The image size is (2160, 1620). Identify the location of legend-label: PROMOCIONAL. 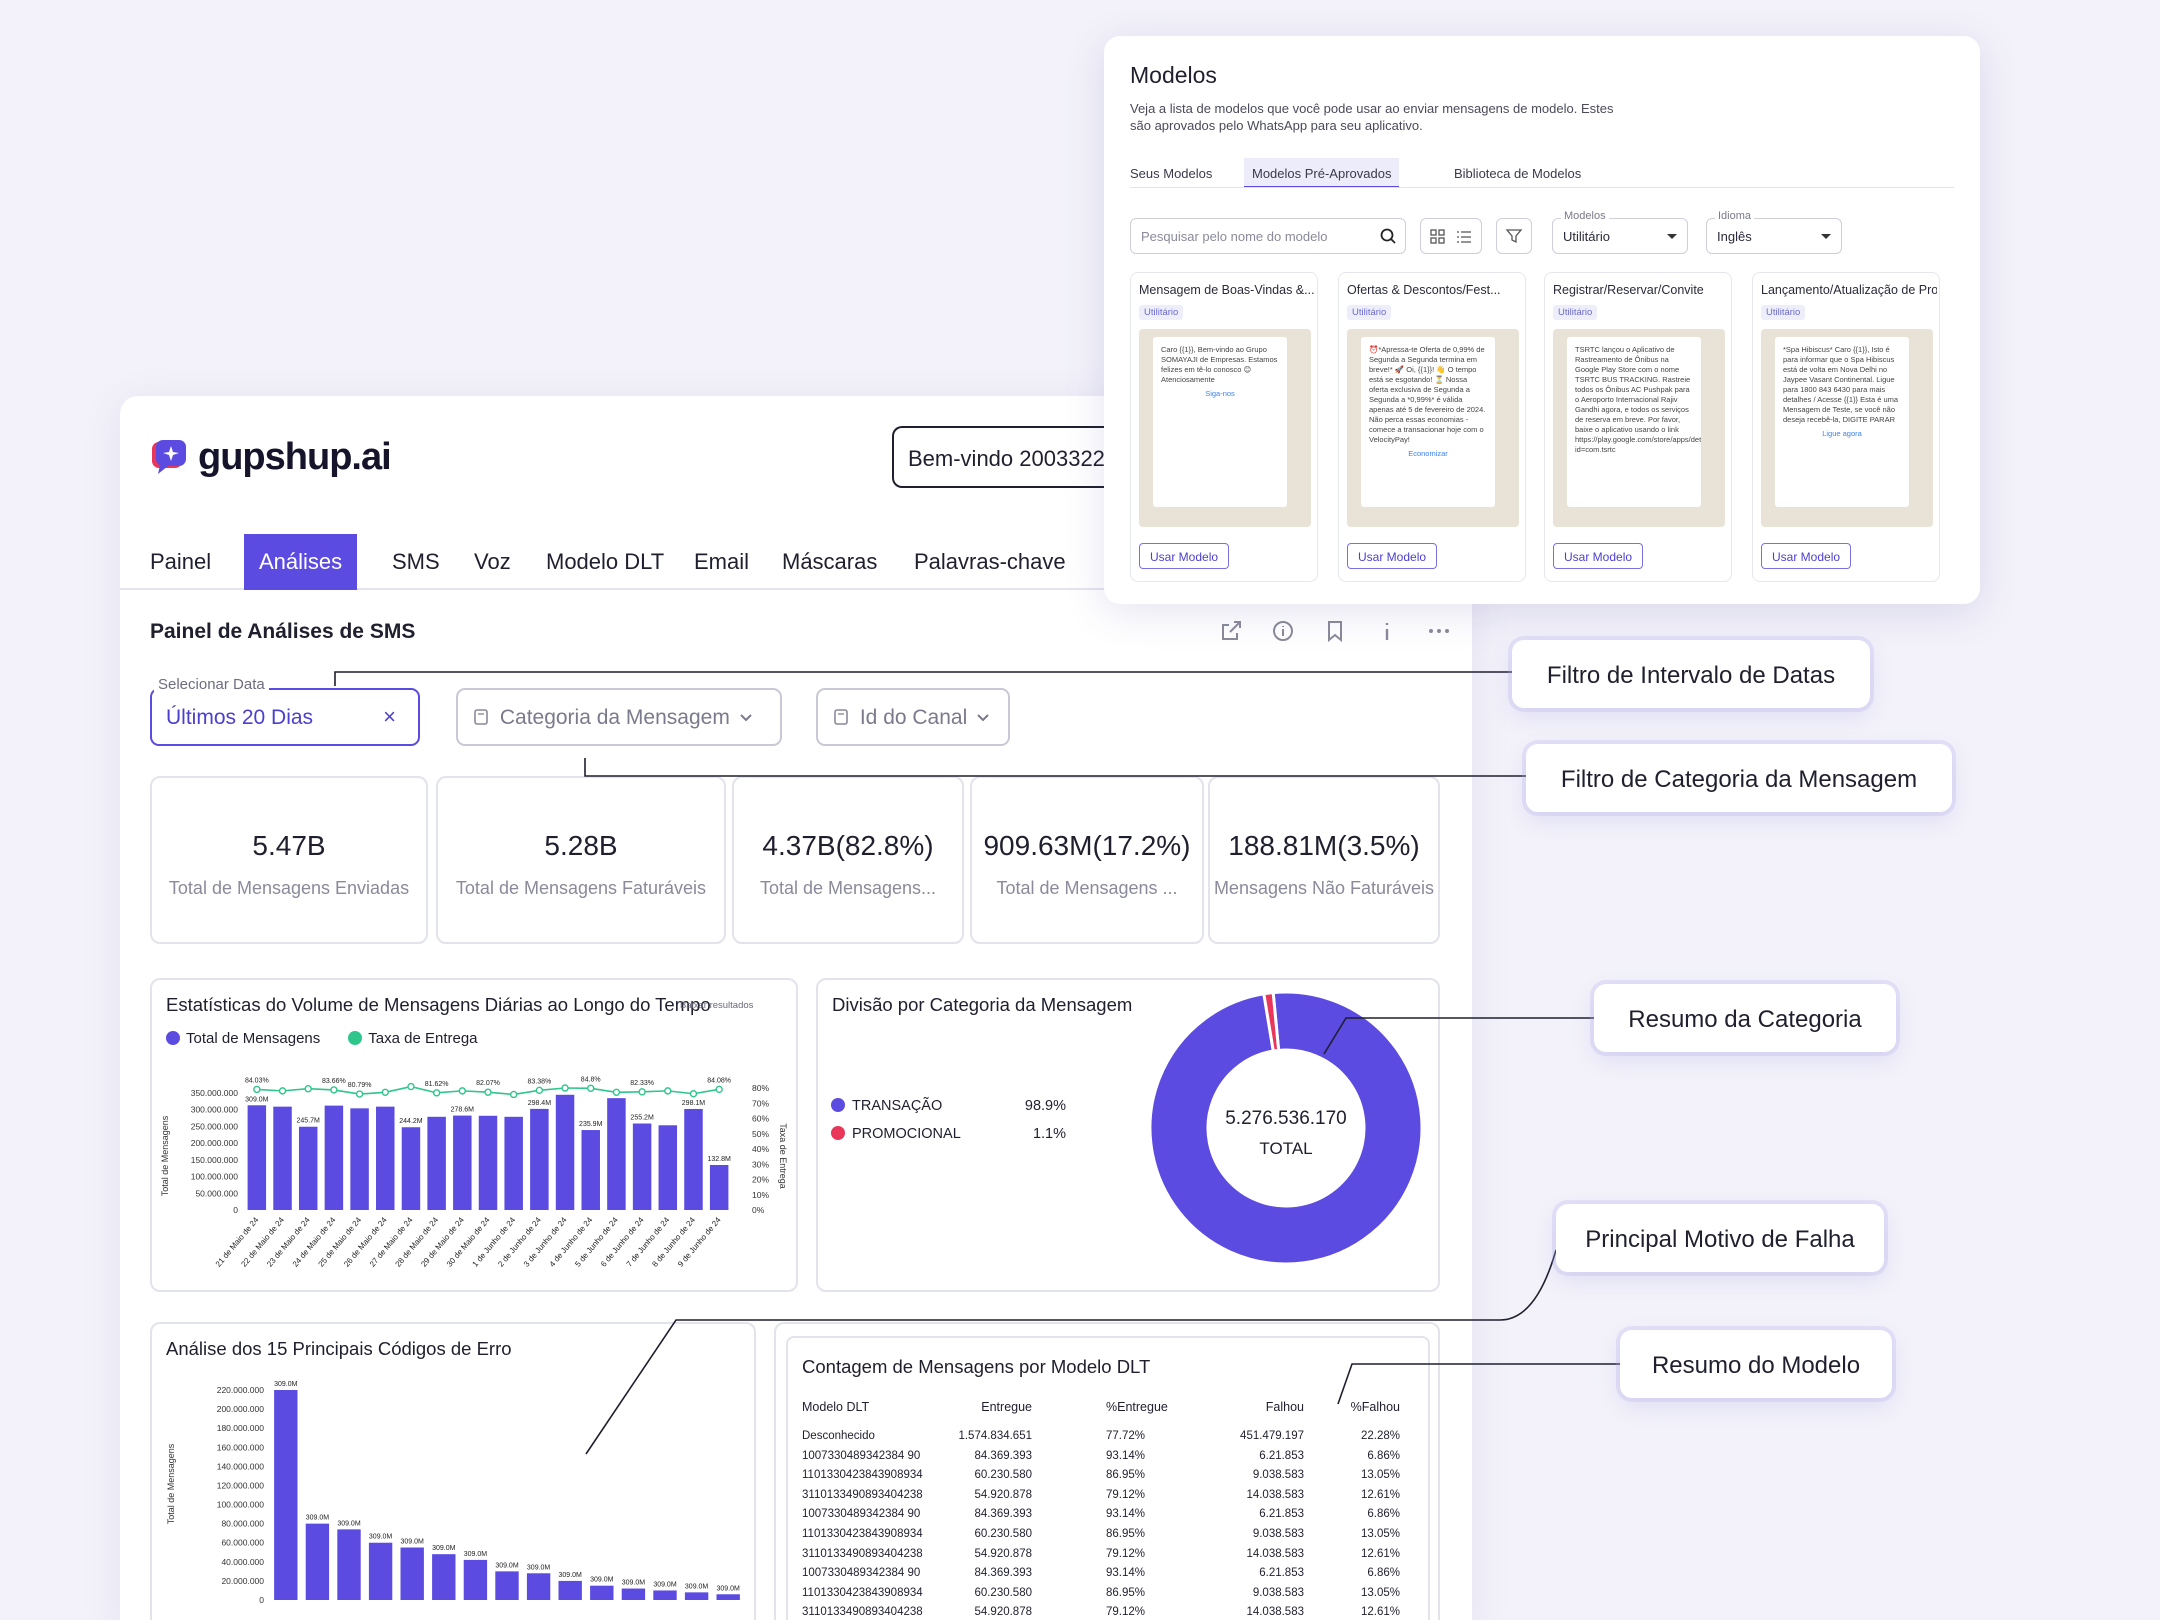
(906, 1134).